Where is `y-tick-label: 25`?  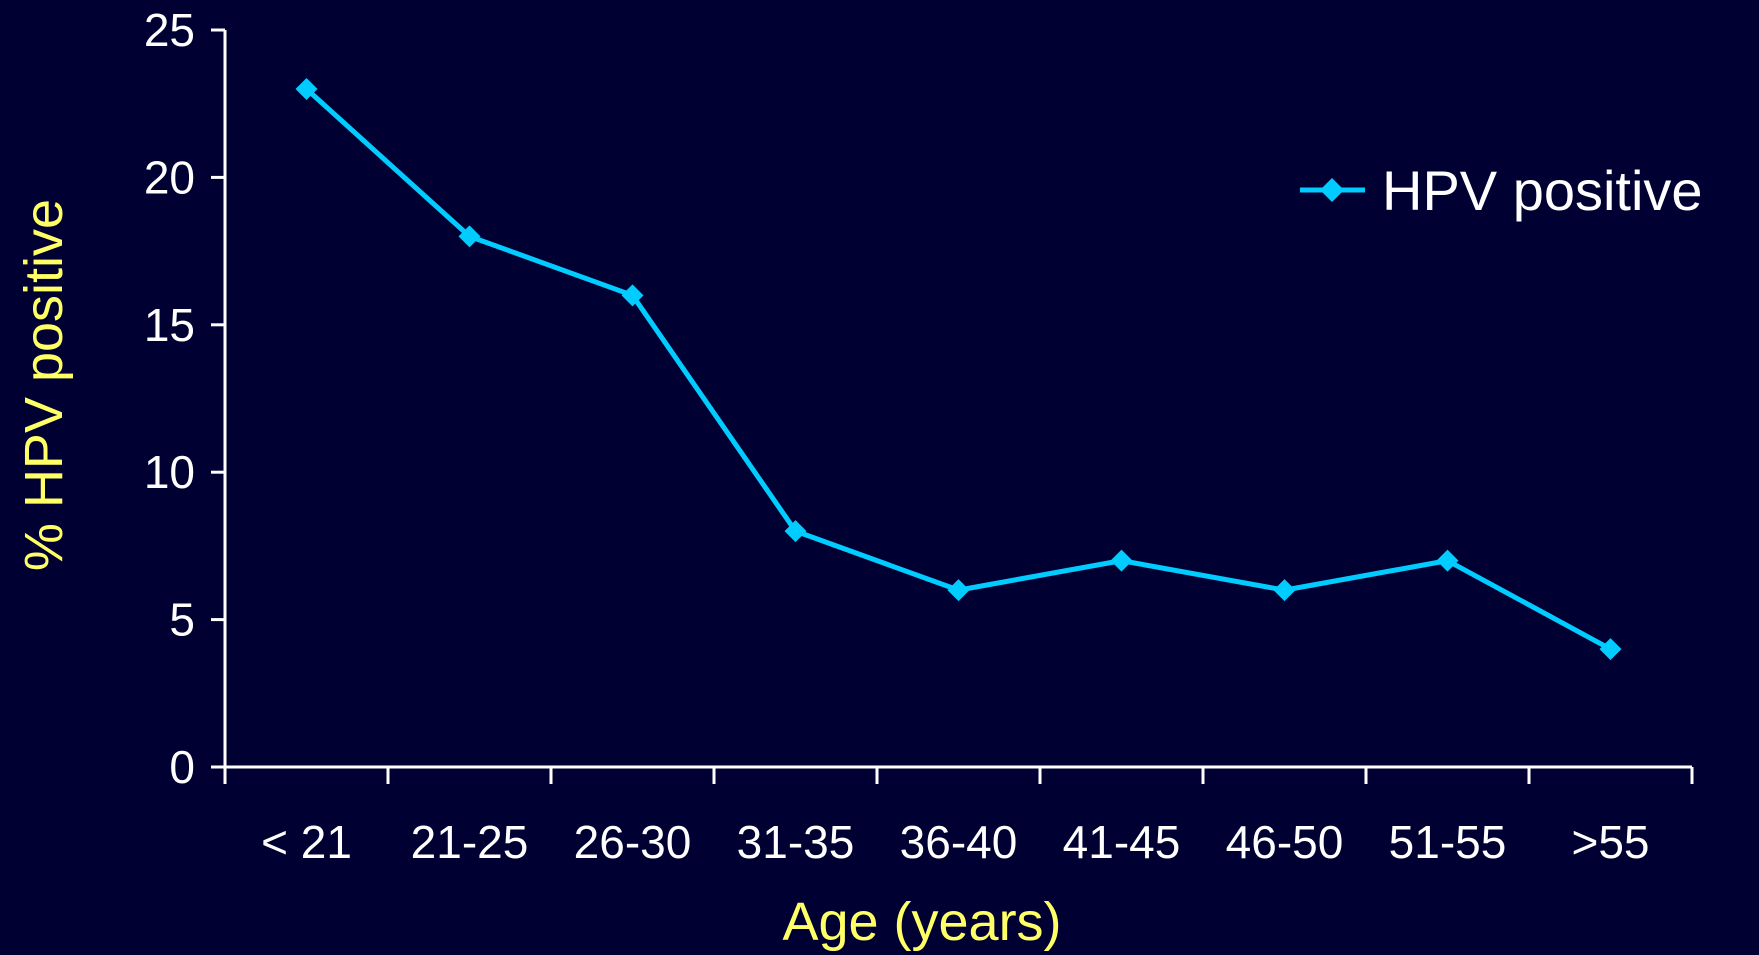
y-tick-label: 25 is located at coordinates (169, 30).